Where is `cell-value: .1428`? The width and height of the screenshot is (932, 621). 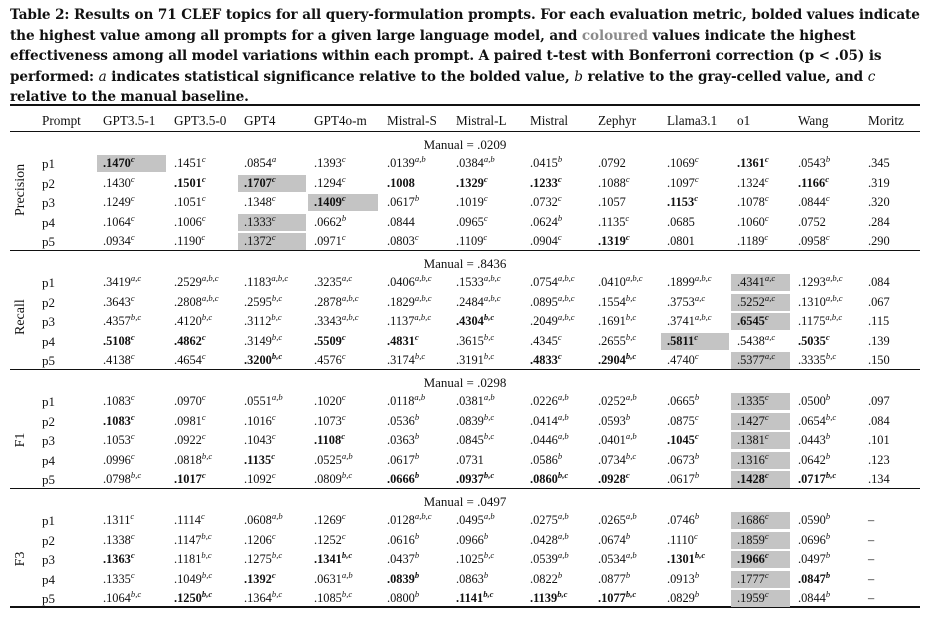 cell-value: .1428 is located at coordinates (751, 479).